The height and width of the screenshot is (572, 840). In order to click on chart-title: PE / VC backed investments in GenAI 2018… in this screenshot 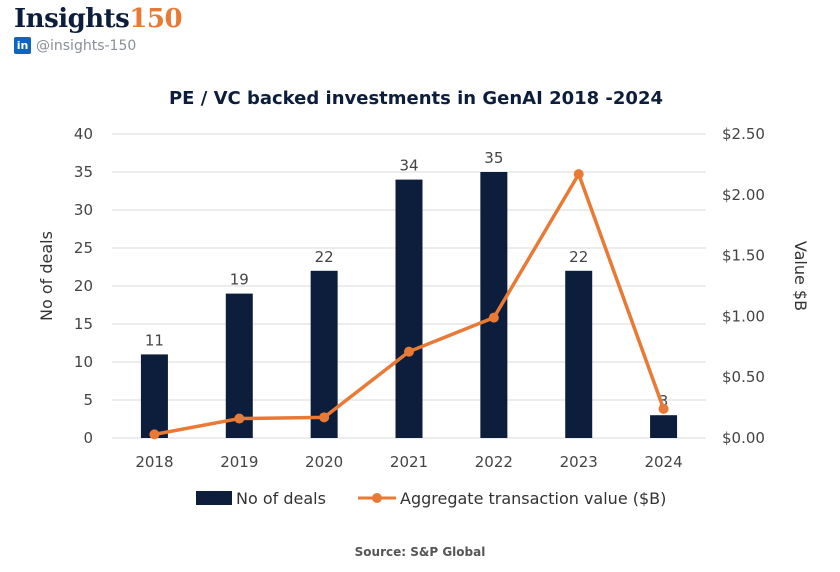, I will do `click(416, 98)`.